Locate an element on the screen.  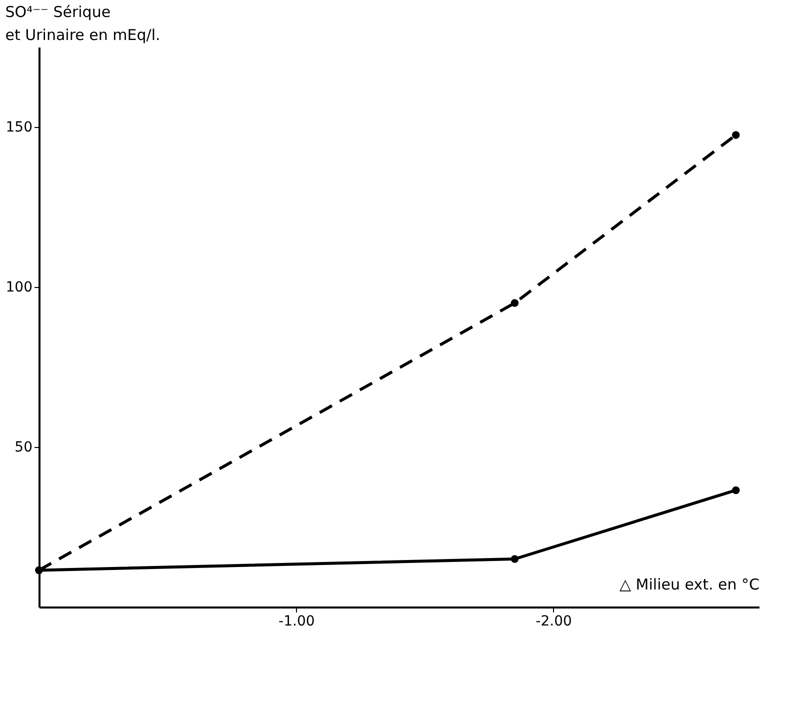
y-tick-label: 150 is located at coordinates (19, 128).